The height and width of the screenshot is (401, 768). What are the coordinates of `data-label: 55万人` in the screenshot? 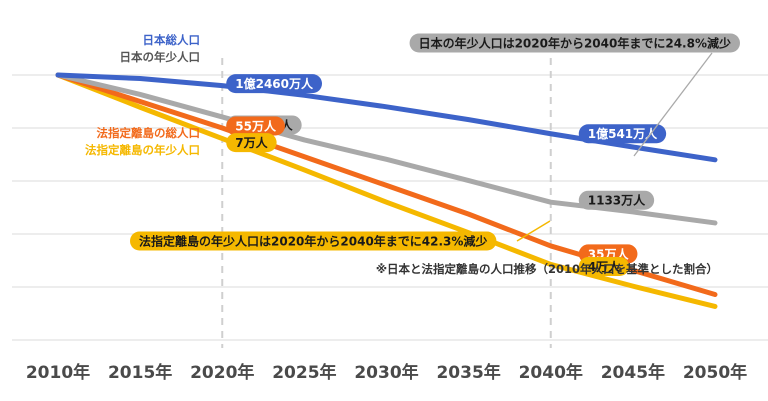 It's located at (256, 126).